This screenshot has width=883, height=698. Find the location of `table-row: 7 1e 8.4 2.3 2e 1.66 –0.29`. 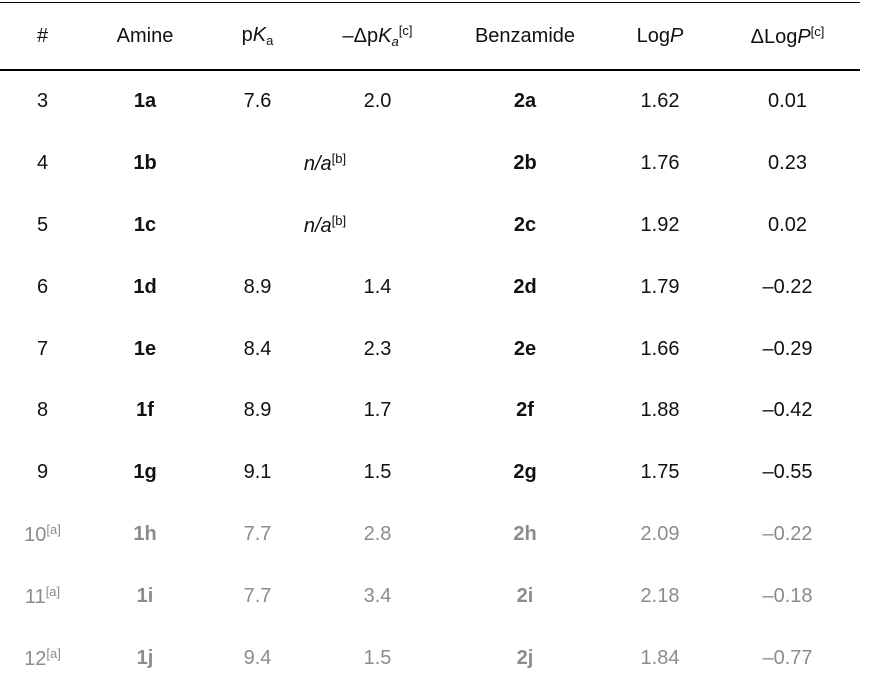

table-row: 7 1e 8.4 2.3 2e 1.66 –0.29 is located at coordinates (430, 349).